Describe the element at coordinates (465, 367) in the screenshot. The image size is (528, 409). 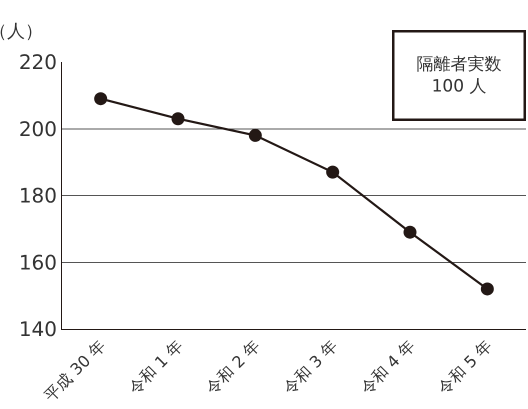
I see `x-tick-label: 令和 5 年` at that location.